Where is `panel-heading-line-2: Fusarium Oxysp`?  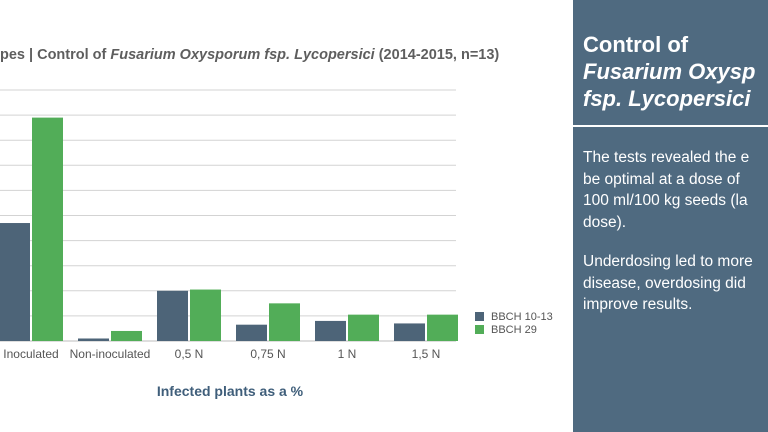 panel-heading-line-2: Fusarium Oxysp is located at coordinates (669, 71).